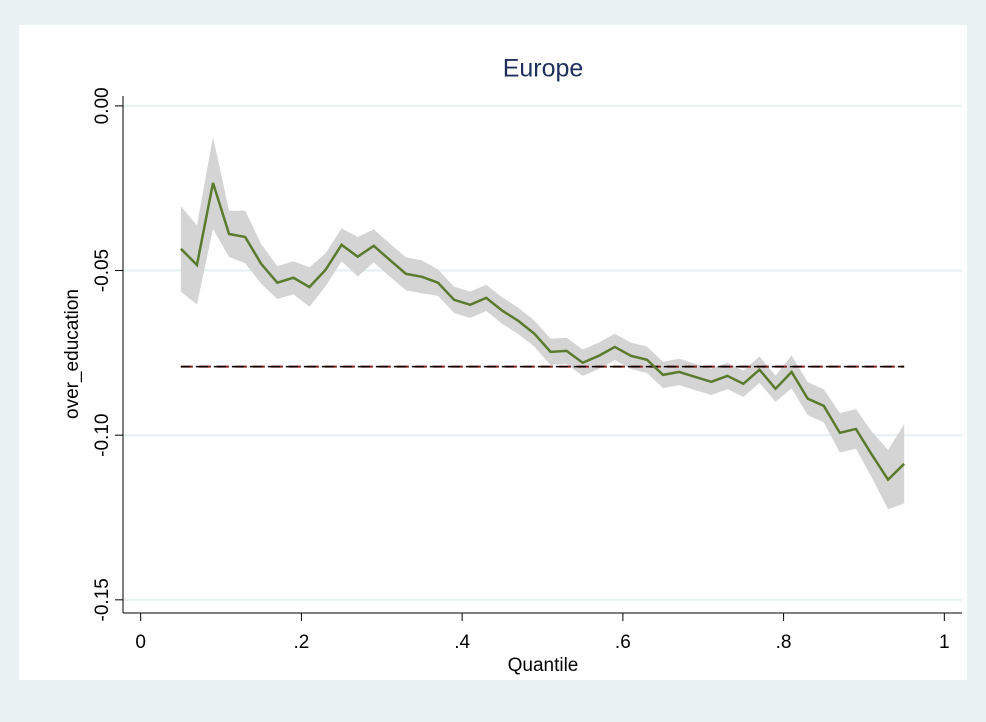 The width and height of the screenshot is (986, 722). What do you see at coordinates (462, 642) in the screenshot?
I see `x-tick-label: .4` at bounding box center [462, 642].